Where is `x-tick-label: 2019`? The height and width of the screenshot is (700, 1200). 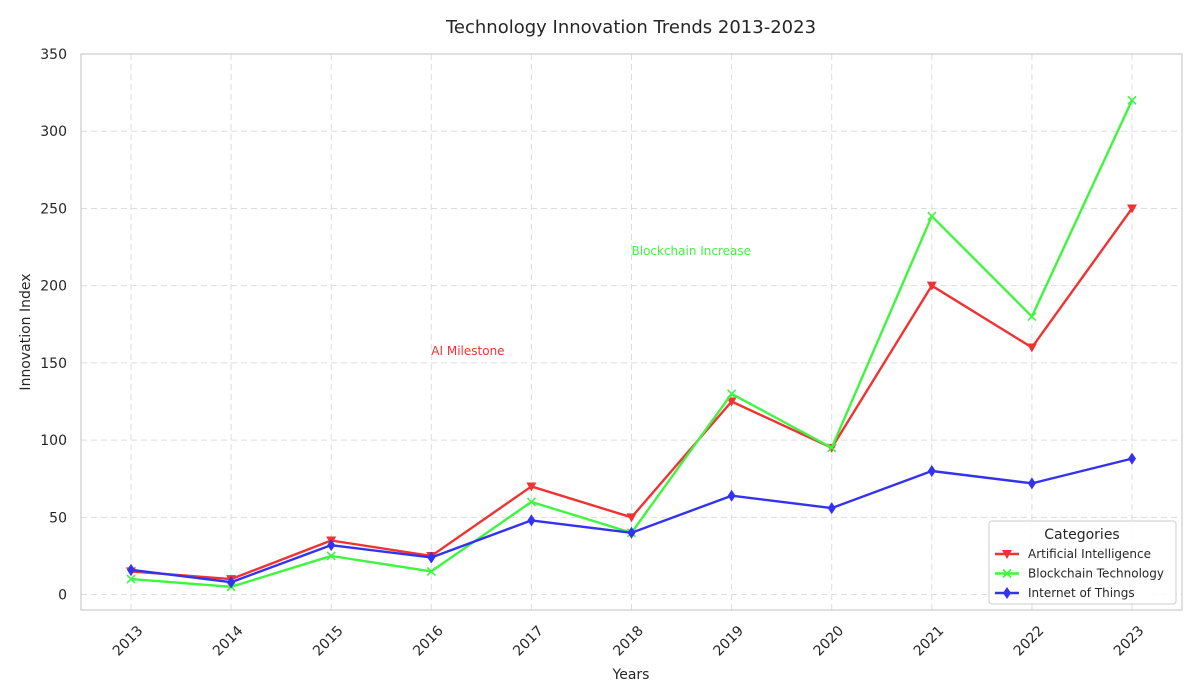 x-tick-label: 2019 is located at coordinates (729, 641).